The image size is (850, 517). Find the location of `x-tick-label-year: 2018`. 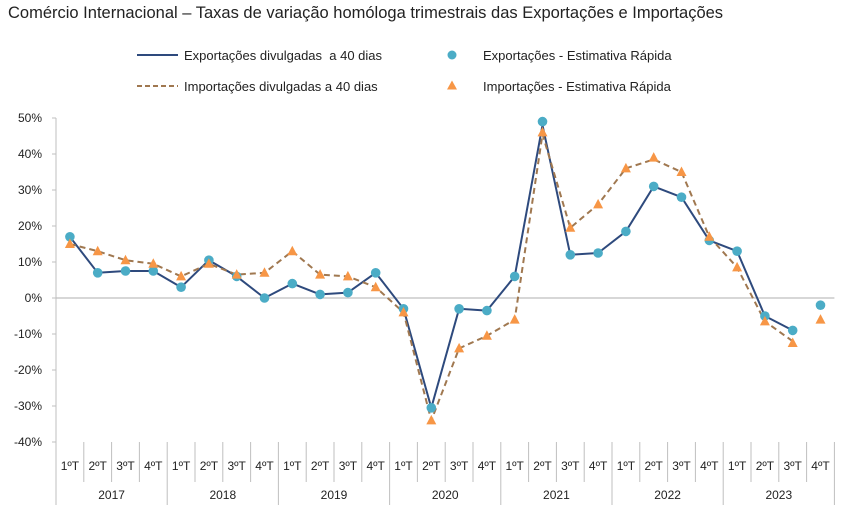

x-tick-label-year: 2018 is located at coordinates (222, 495).